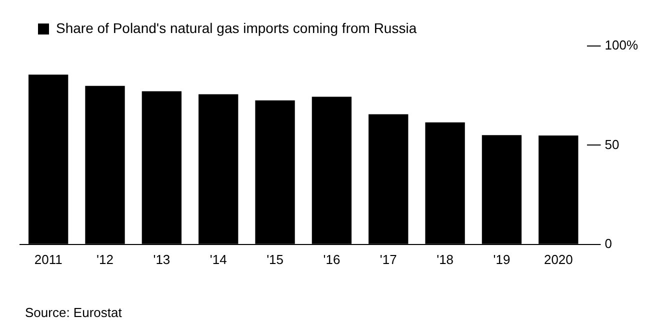 The image size is (662, 331). What do you see at coordinates (161, 259) in the screenshot?
I see `x-tick-label: '13` at bounding box center [161, 259].